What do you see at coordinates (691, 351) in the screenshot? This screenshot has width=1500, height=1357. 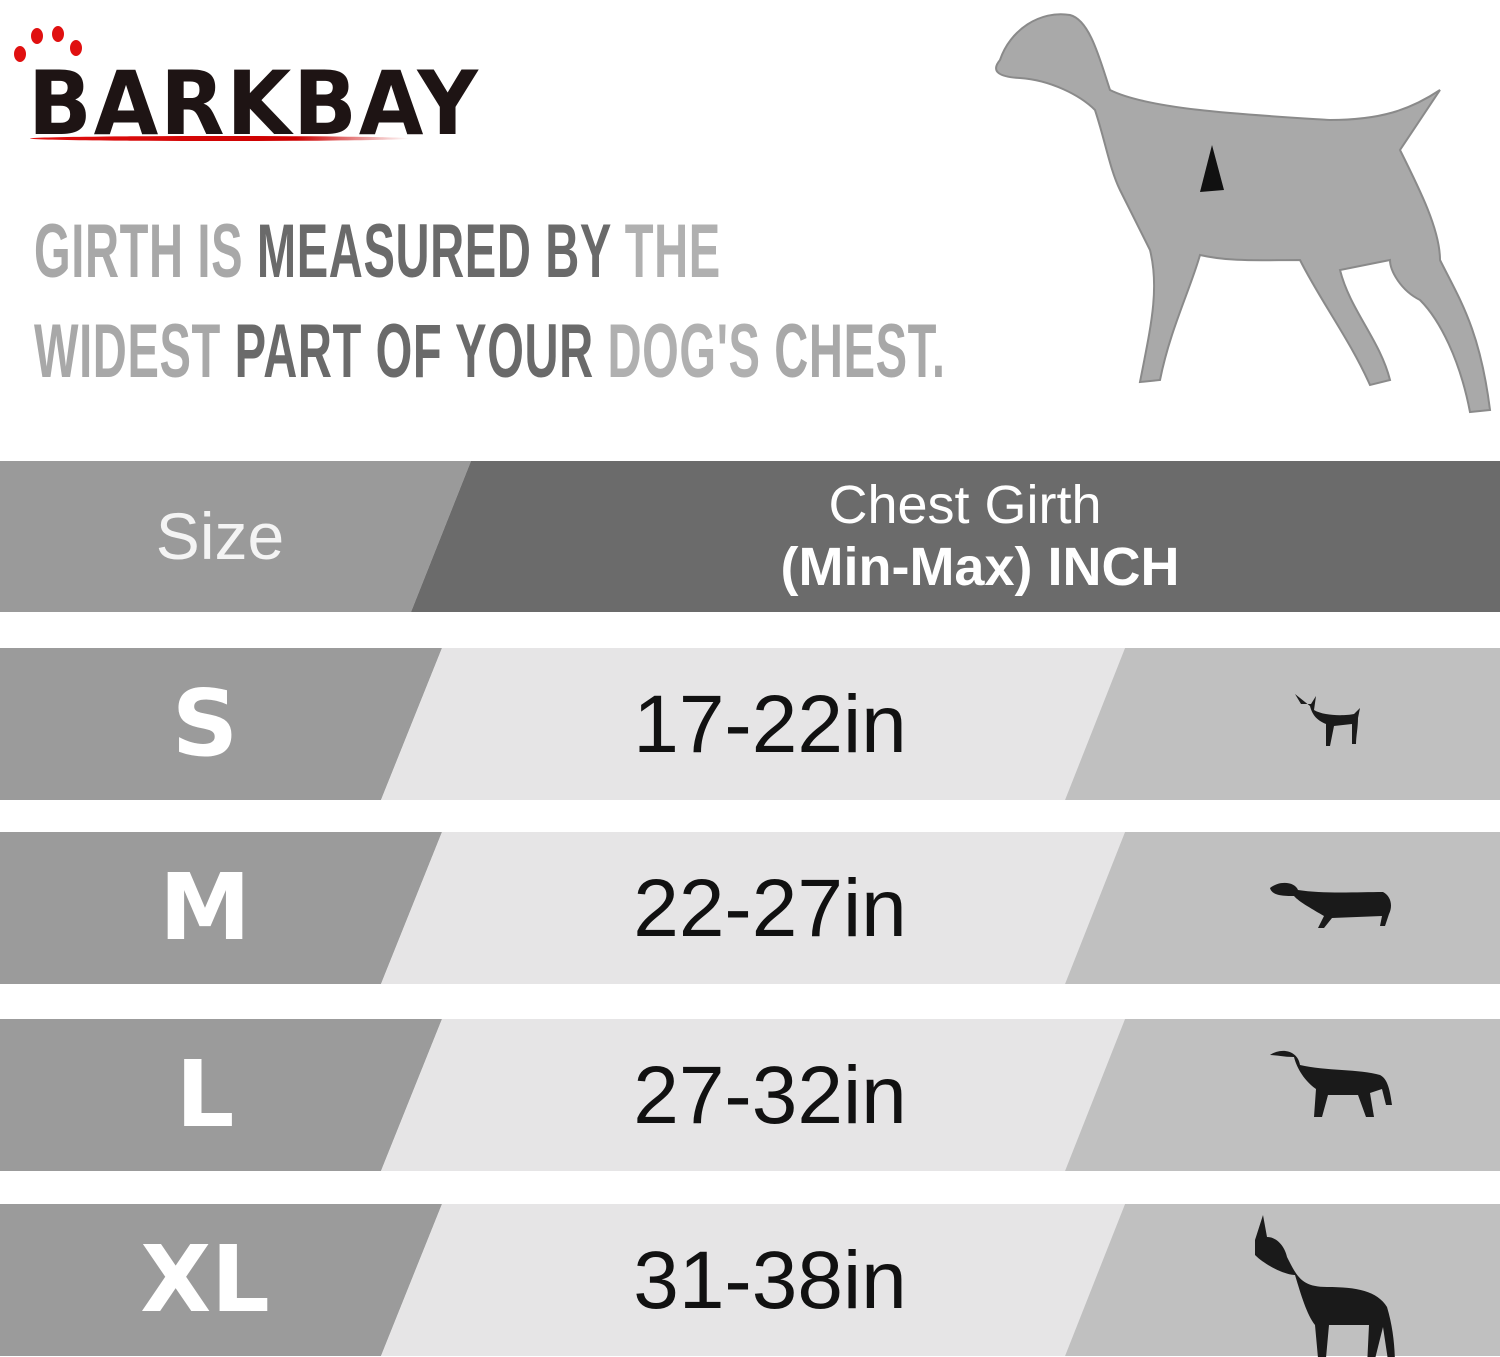 I see `headline-text: DOG'S` at bounding box center [691, 351].